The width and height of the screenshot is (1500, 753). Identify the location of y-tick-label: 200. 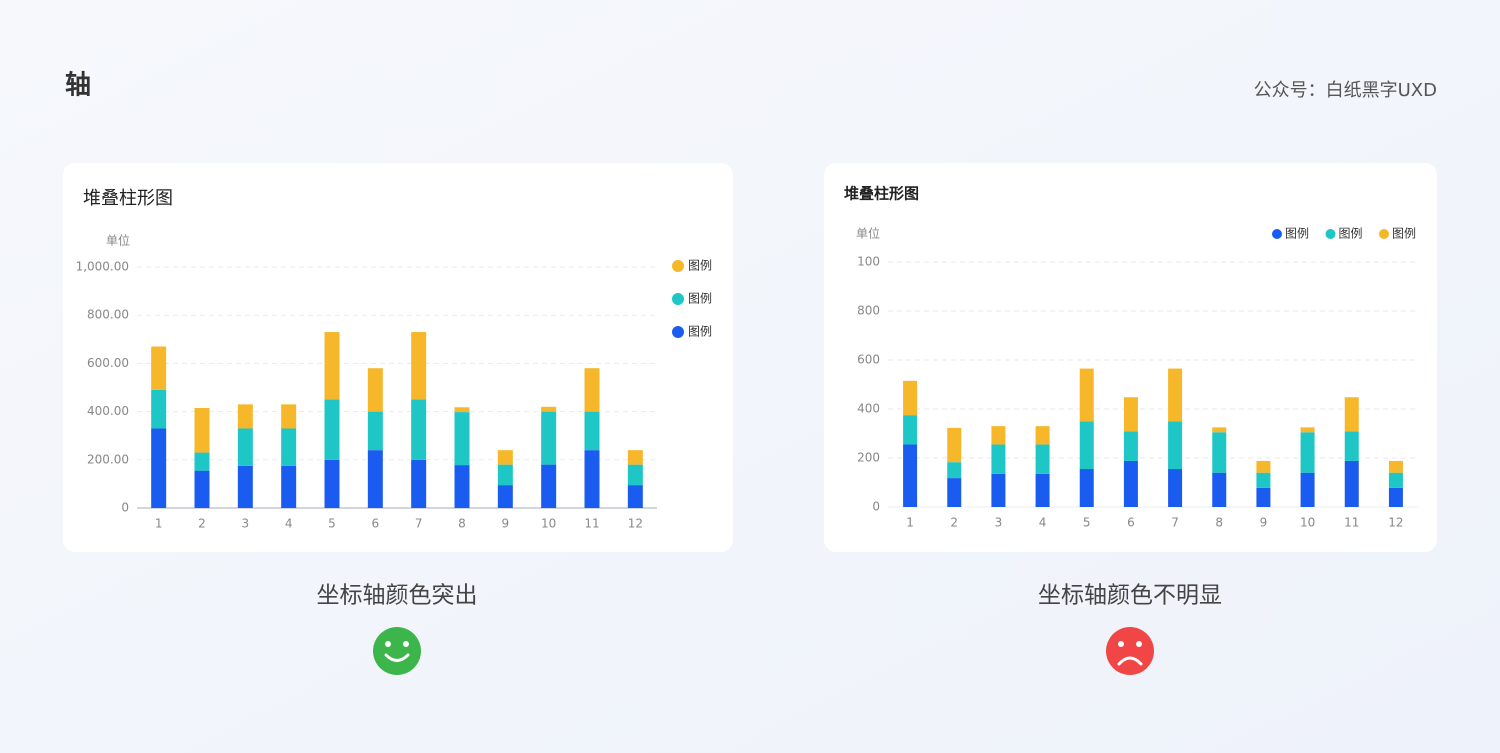
(868, 458).